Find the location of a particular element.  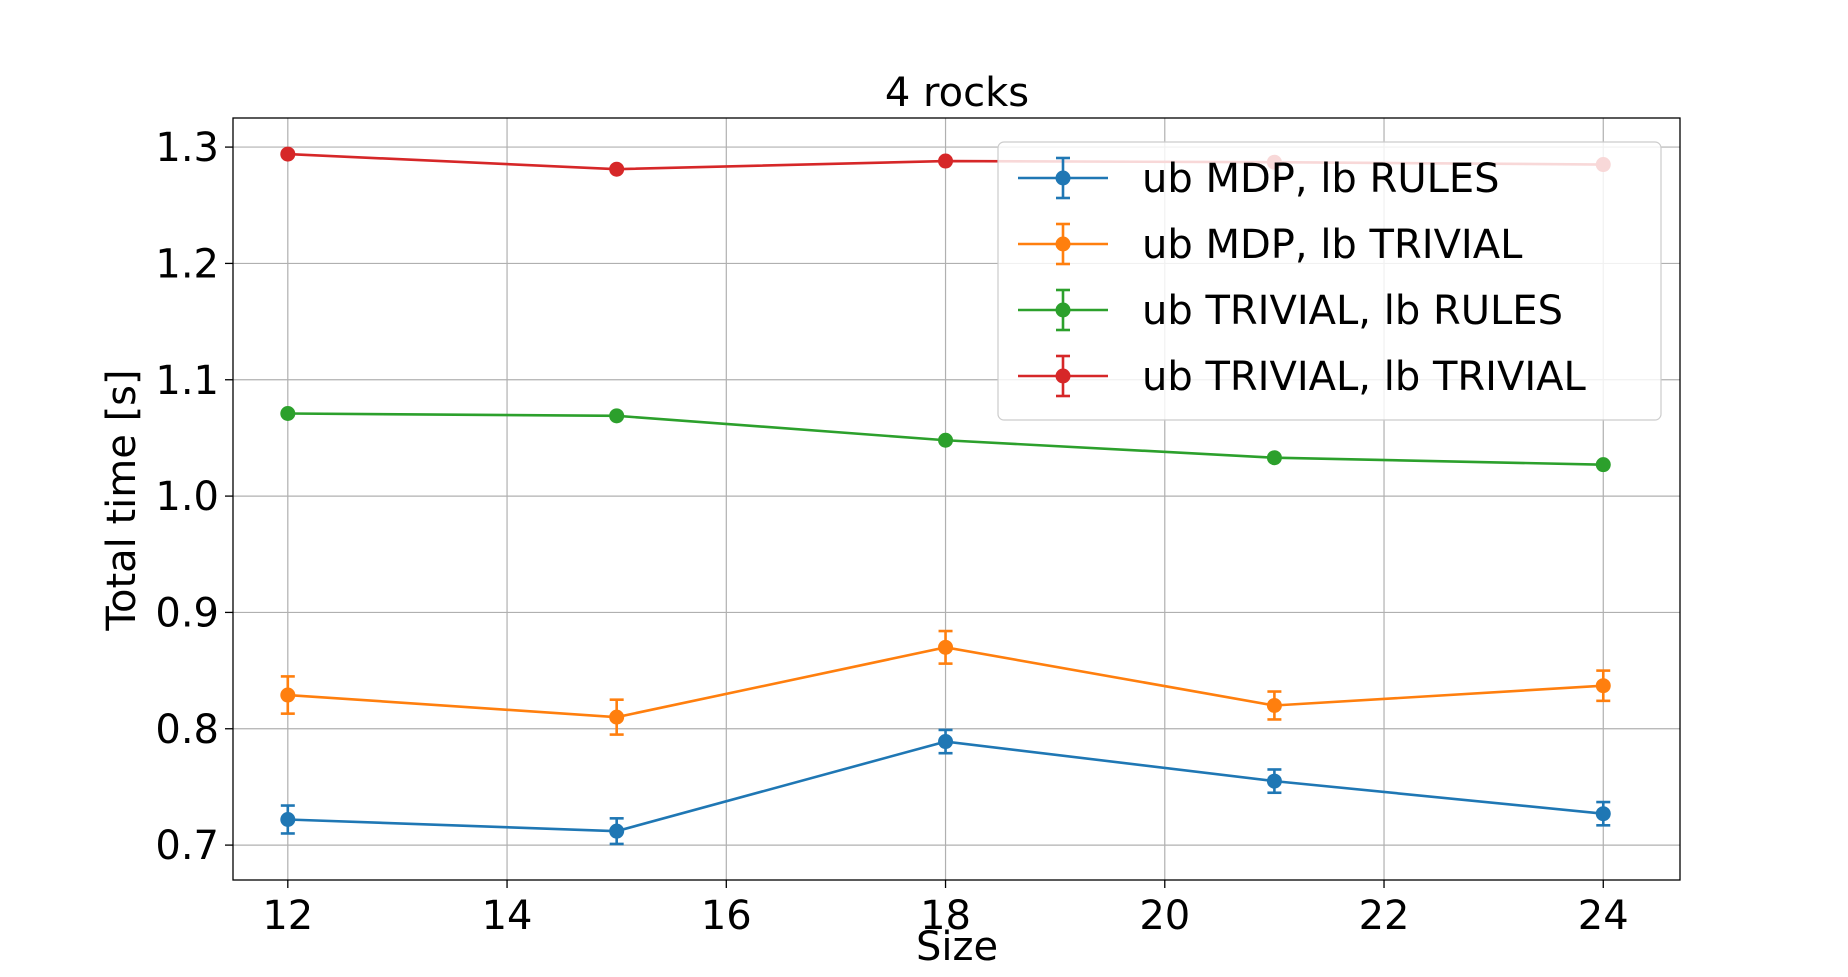

legend-box is located at coordinates (1329, 281).